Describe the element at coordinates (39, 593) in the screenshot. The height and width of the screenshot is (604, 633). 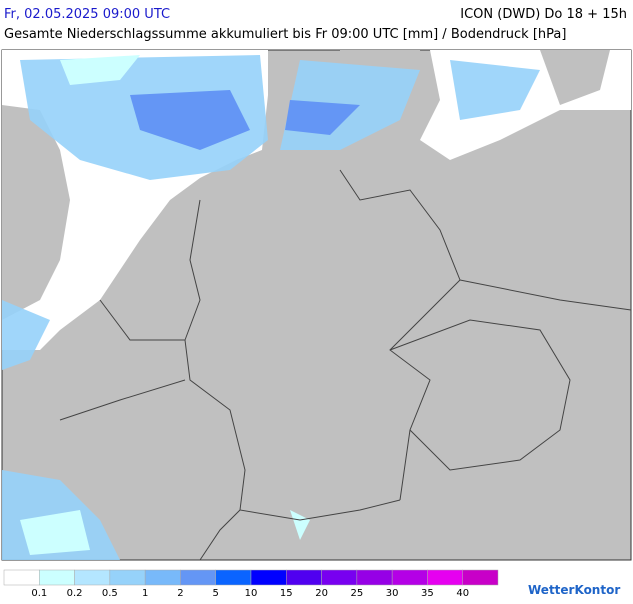
I see `legend-label: 0.1` at that location.